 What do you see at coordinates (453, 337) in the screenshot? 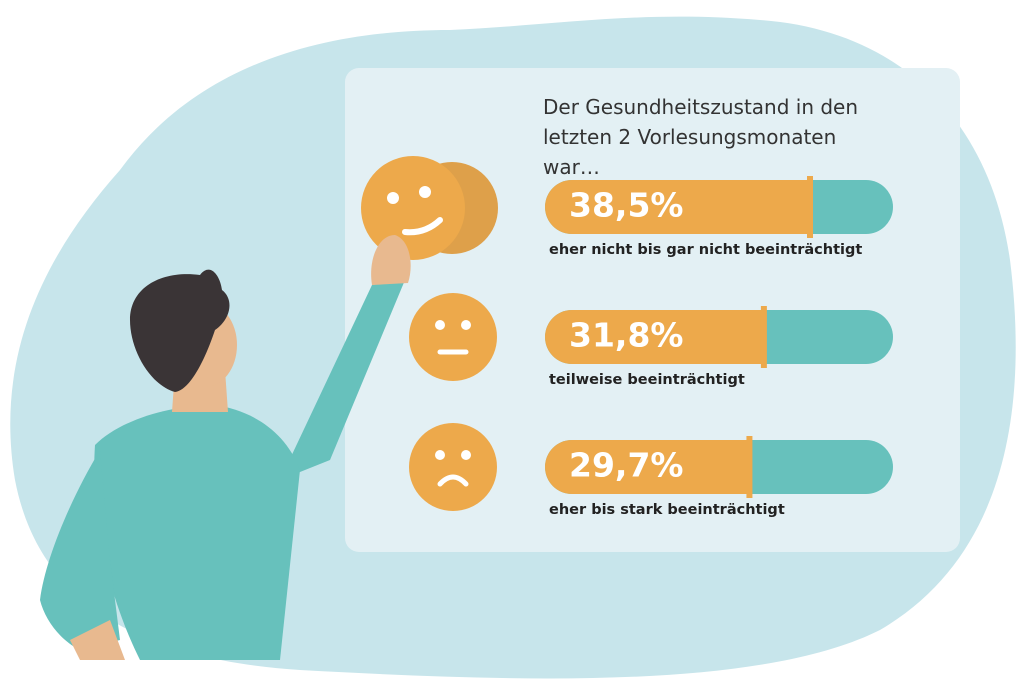
I see `smiley-neutral` at bounding box center [453, 337].